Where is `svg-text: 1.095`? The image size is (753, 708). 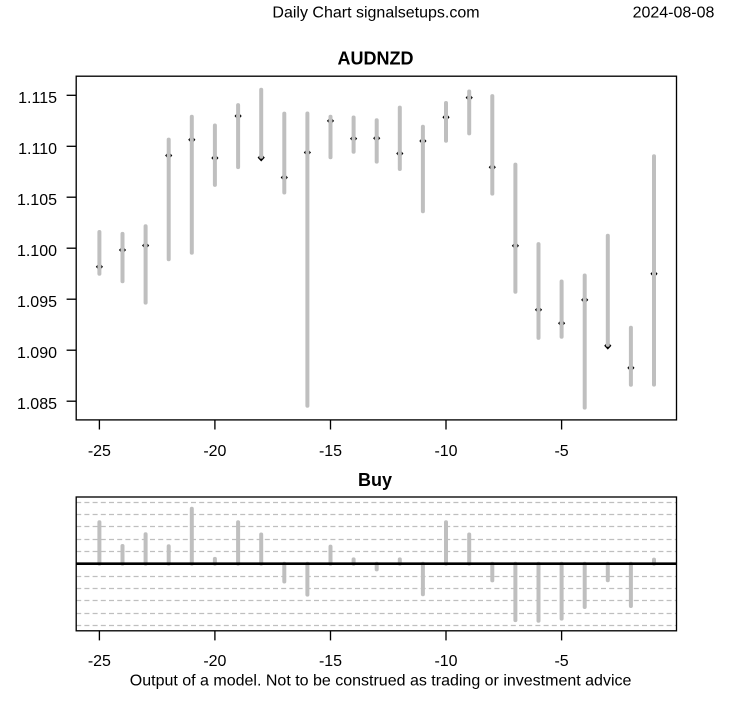
svg-text: 1.095 is located at coordinates (37, 302).